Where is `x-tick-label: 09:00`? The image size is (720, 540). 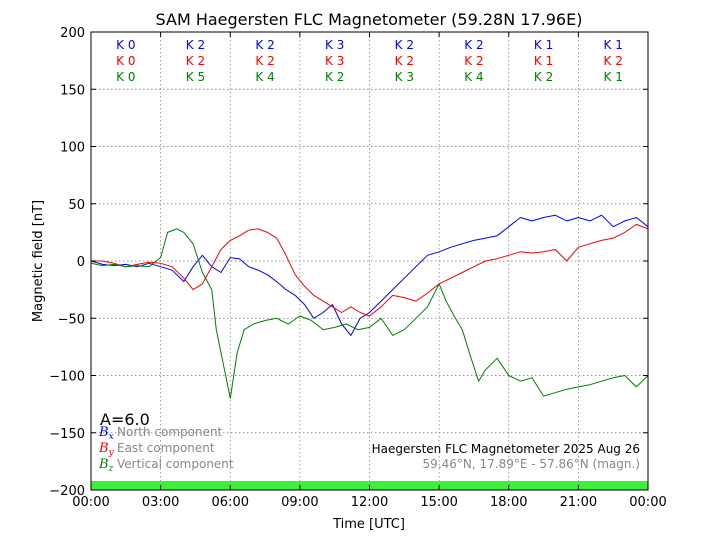
x-tick-label: 09:00 is located at coordinates (299, 502).